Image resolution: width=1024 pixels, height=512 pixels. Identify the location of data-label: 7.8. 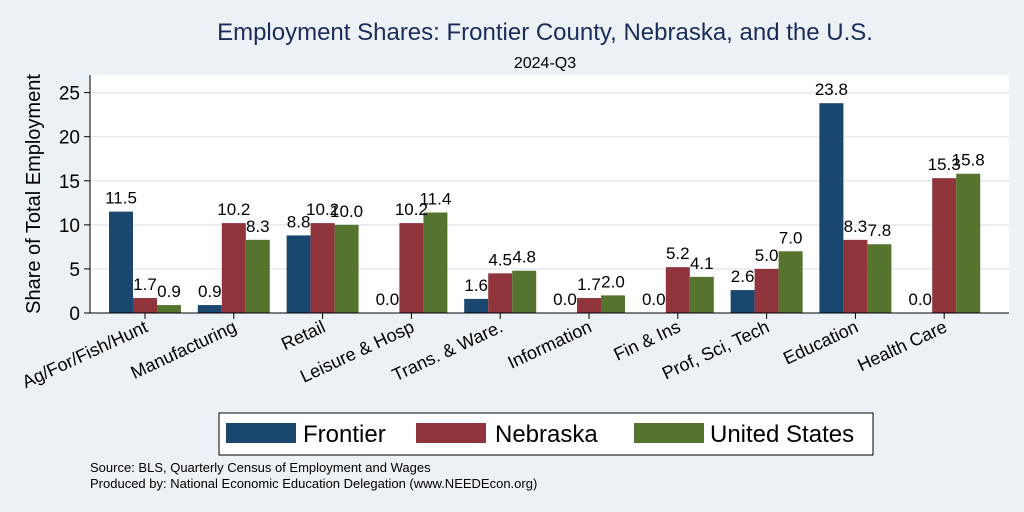
(880, 230).